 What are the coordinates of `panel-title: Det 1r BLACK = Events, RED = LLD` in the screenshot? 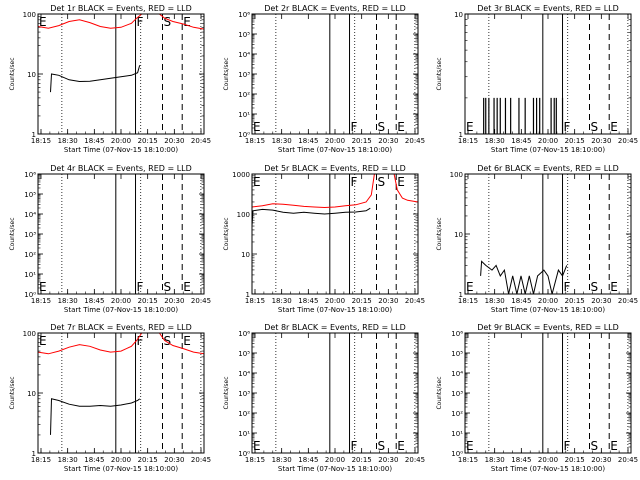 It's located at (121, 8).